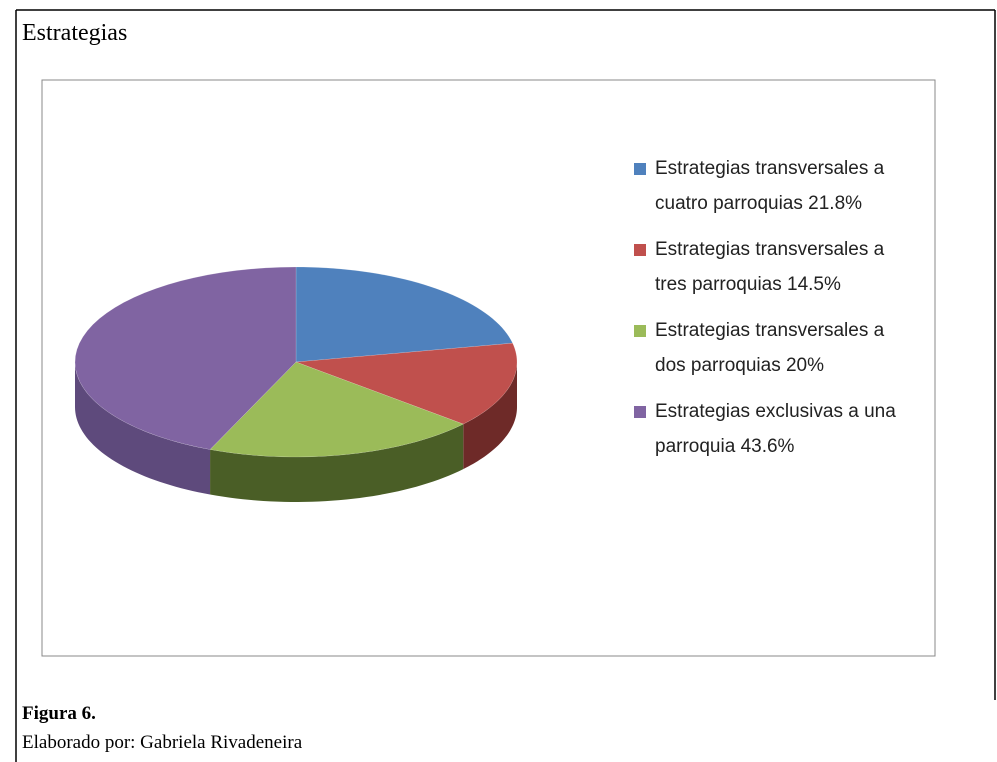 The height and width of the screenshot is (762, 997). I want to click on legend-value: 20%, so click(805, 365).